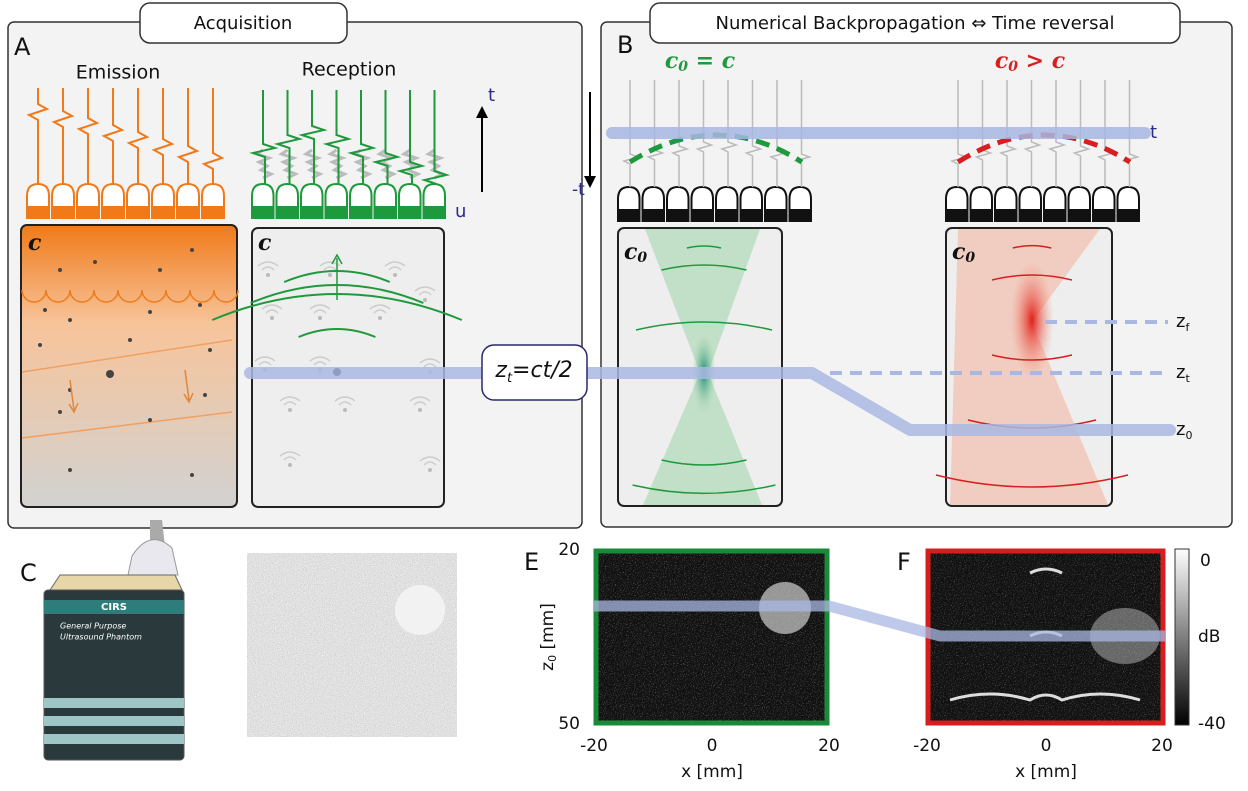 Image resolution: width=1248 pixels, height=791 pixels. I want to click on depth-label: zf, so click(1183, 322).